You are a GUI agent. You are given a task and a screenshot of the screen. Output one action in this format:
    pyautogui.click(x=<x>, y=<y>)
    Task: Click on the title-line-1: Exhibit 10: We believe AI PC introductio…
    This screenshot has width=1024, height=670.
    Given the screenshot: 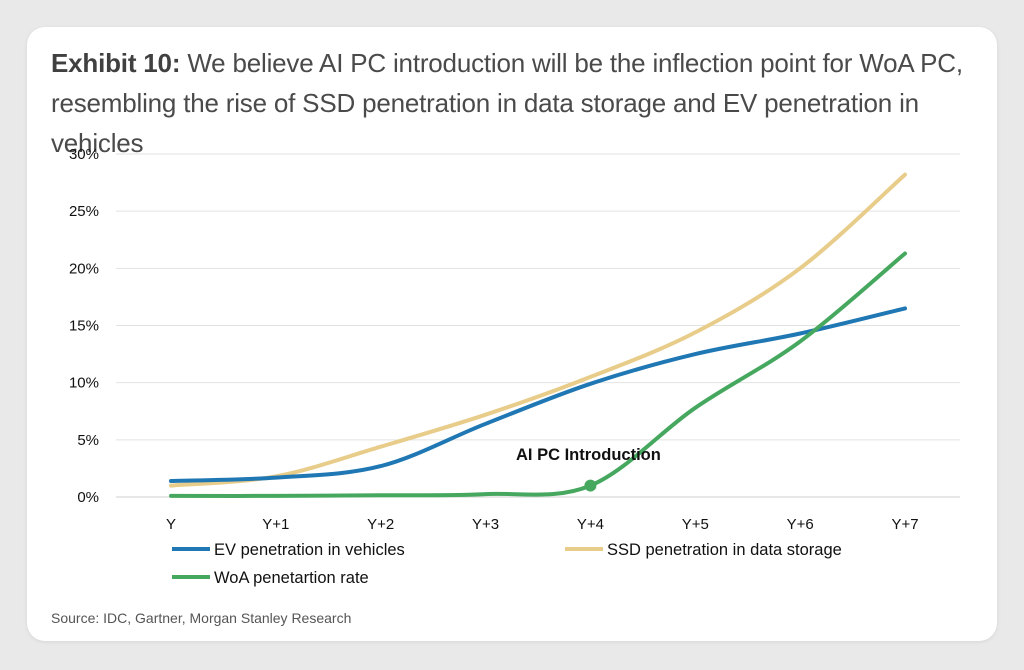 What is the action you would take?
    pyautogui.click(x=516, y=63)
    